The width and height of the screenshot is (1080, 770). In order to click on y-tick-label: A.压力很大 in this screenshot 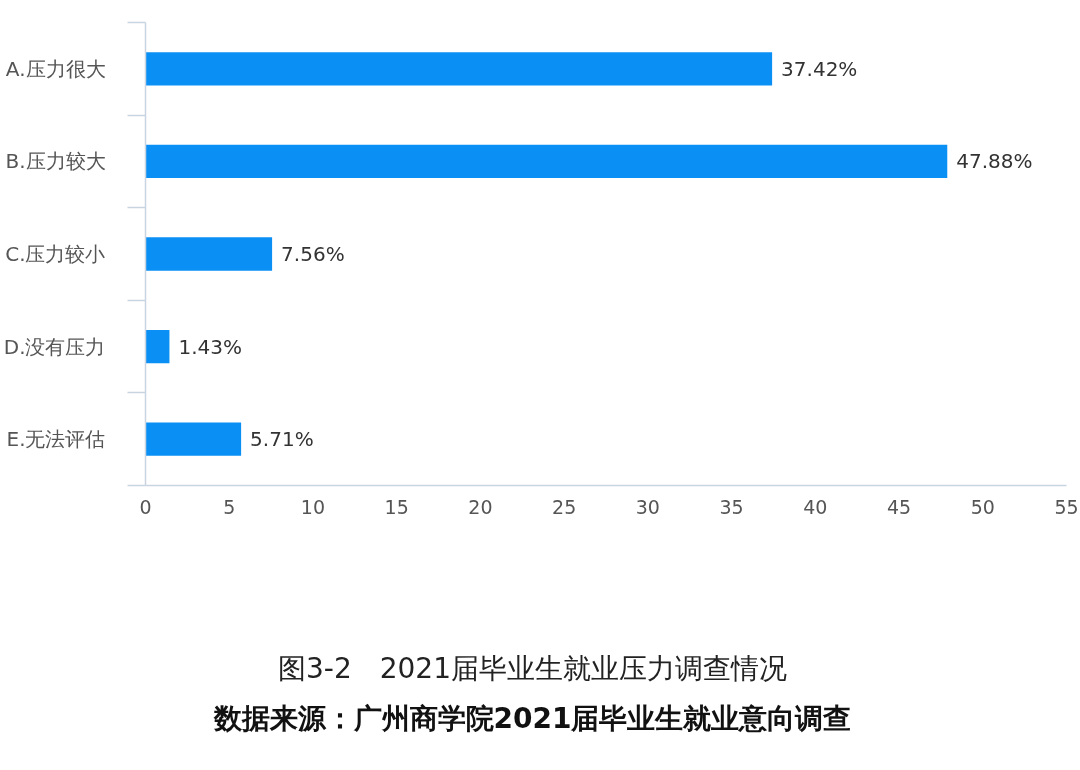, I will do `click(55, 68)`.